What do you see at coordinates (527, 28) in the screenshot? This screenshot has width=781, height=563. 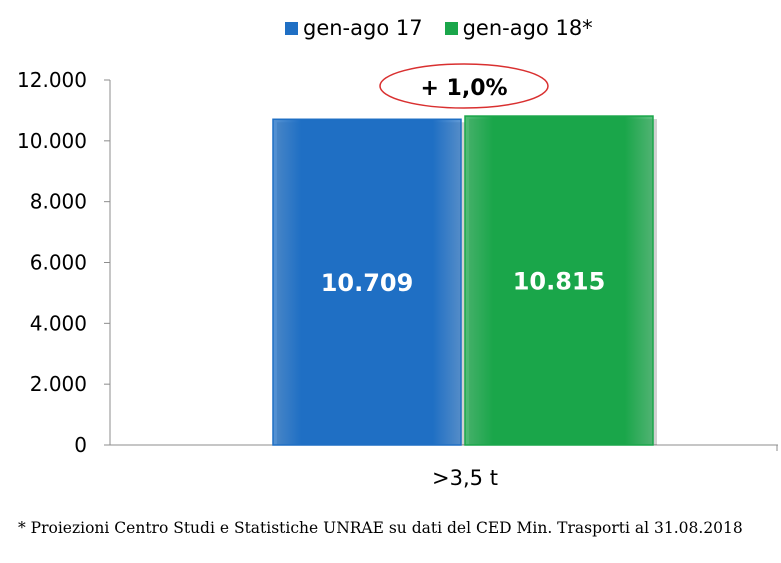 I see `legend-label-series-2: gen-ago 18*` at bounding box center [527, 28].